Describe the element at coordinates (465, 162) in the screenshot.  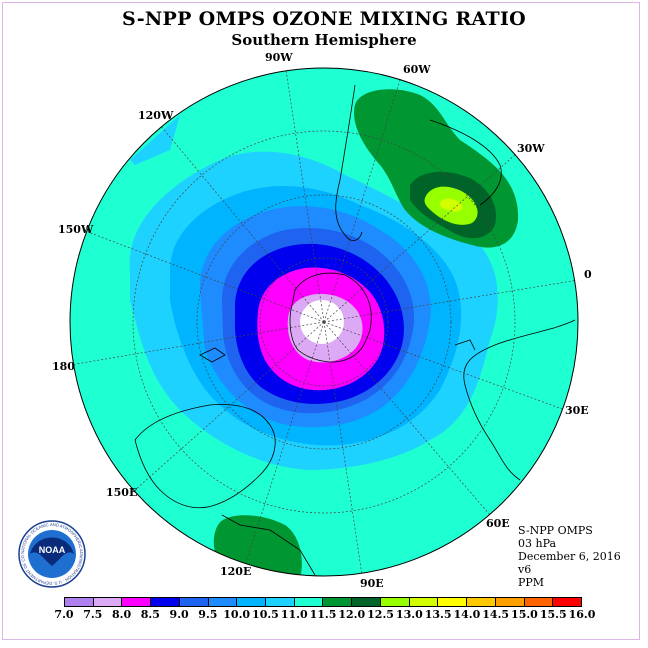
I see `coast-africa-north` at that location.